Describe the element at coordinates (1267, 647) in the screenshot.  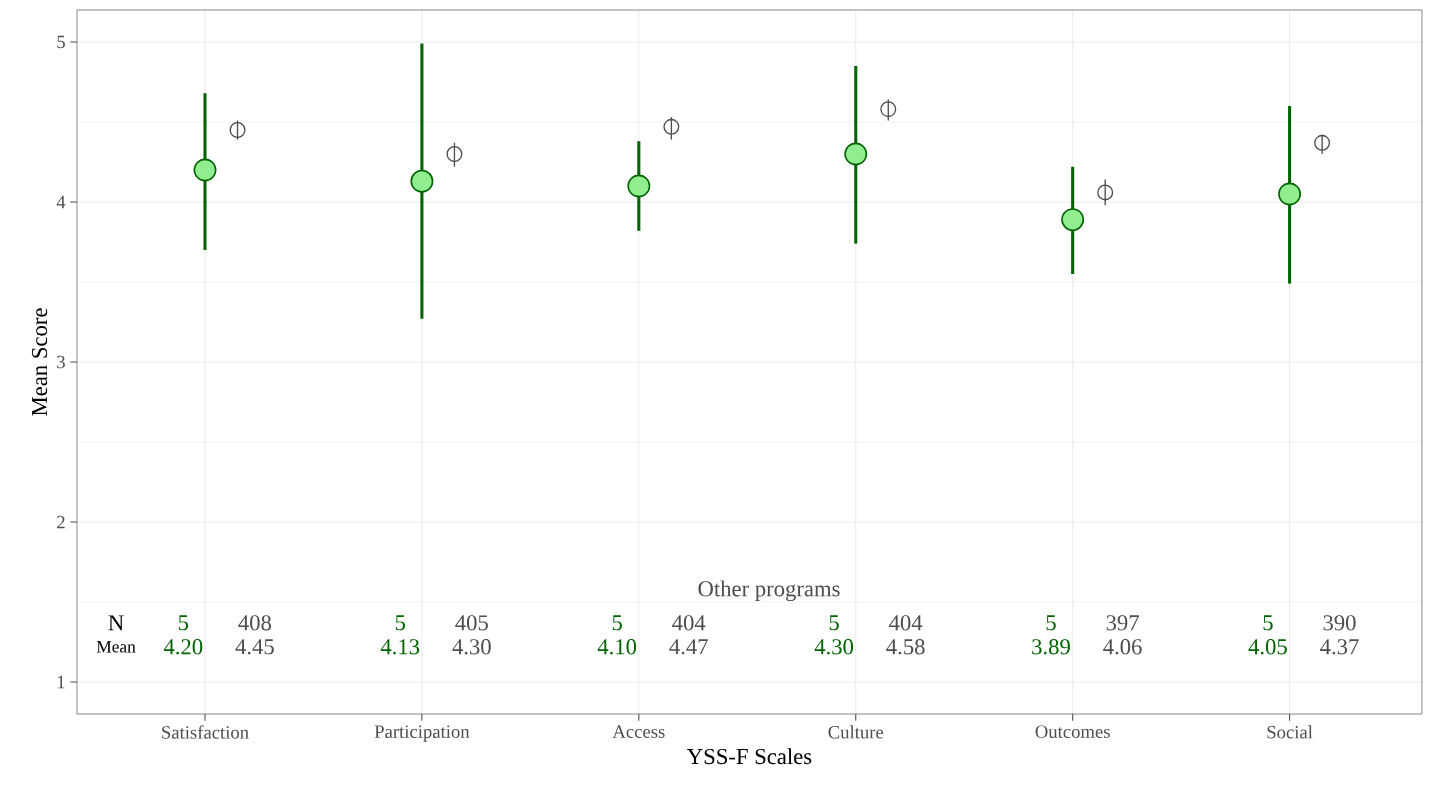
I see `annotation: 4.05` at that location.